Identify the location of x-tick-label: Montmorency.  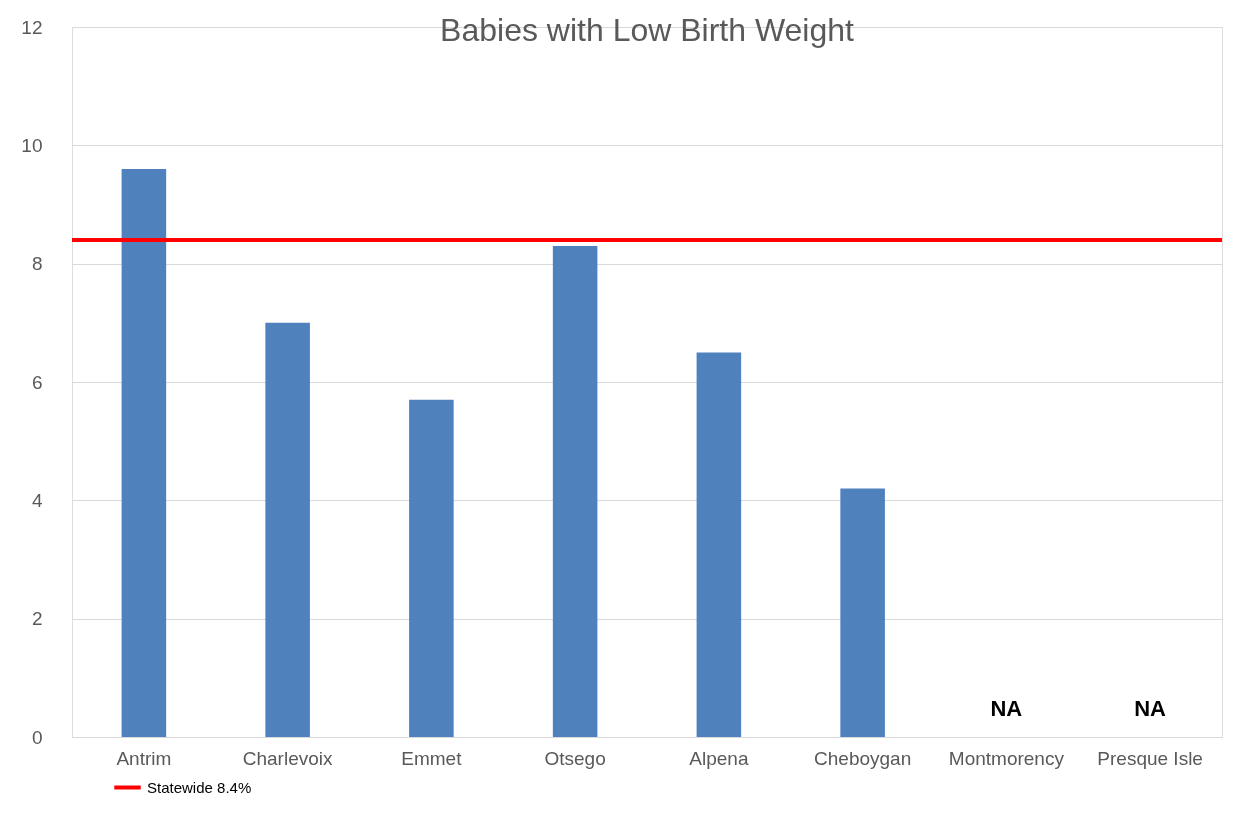
(1006, 758).